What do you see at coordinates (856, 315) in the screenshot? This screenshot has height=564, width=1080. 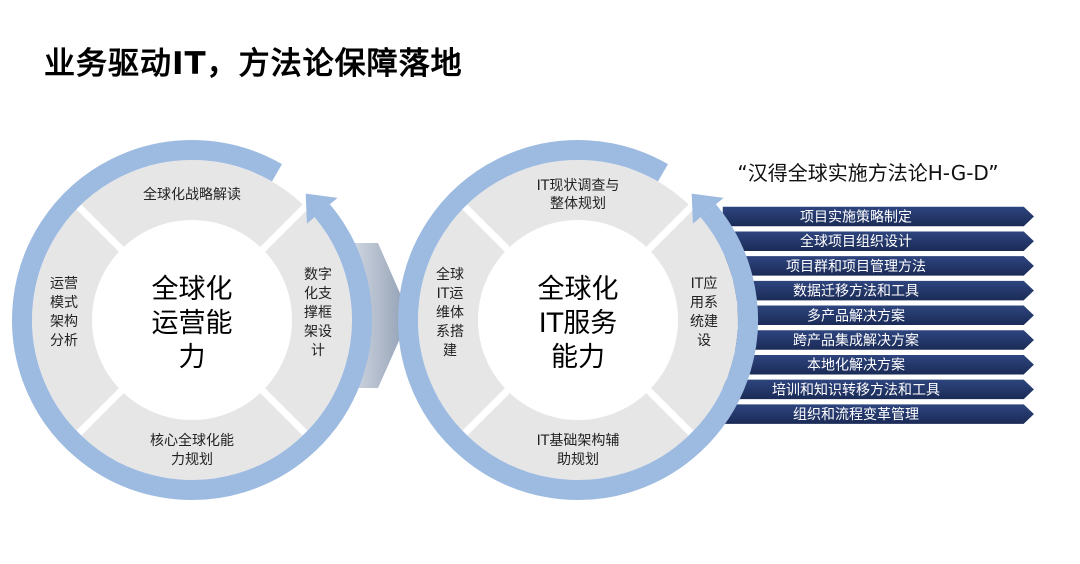 I see `methodology-item-label: 多产品解决方案` at bounding box center [856, 315].